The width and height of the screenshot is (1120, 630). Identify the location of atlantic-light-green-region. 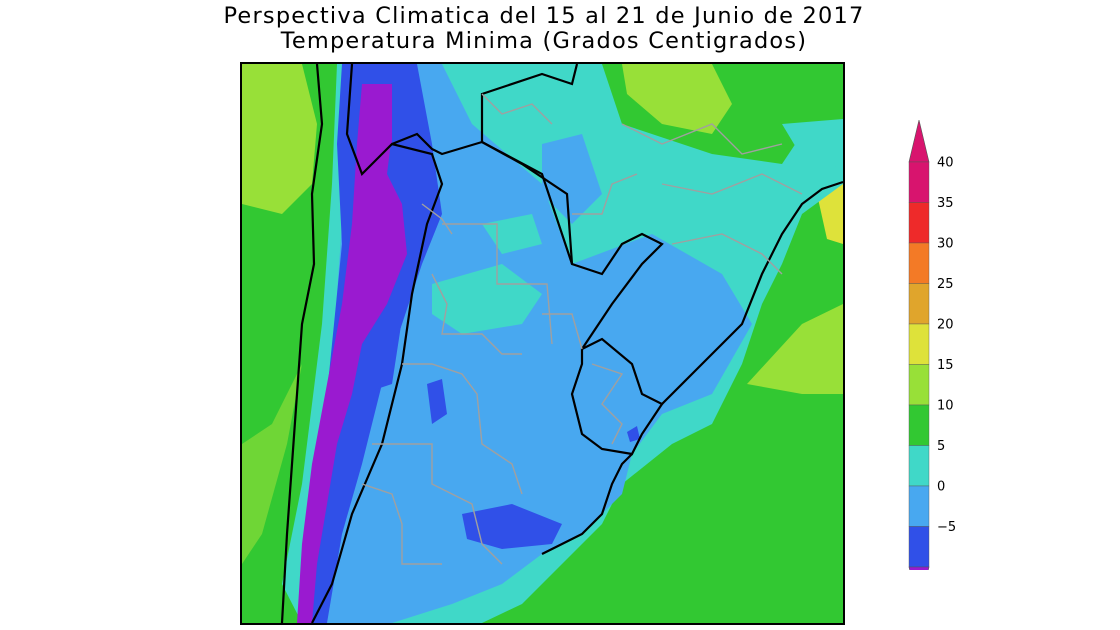
(795, 349).